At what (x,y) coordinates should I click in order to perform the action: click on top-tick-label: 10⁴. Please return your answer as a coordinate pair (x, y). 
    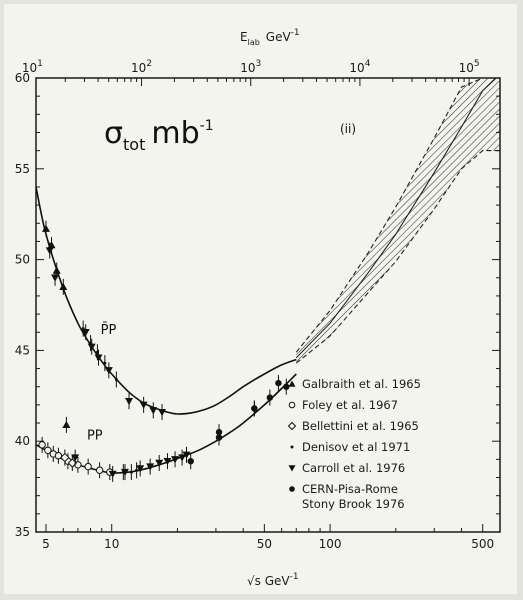
    Looking at the image, I should click on (359, 67).